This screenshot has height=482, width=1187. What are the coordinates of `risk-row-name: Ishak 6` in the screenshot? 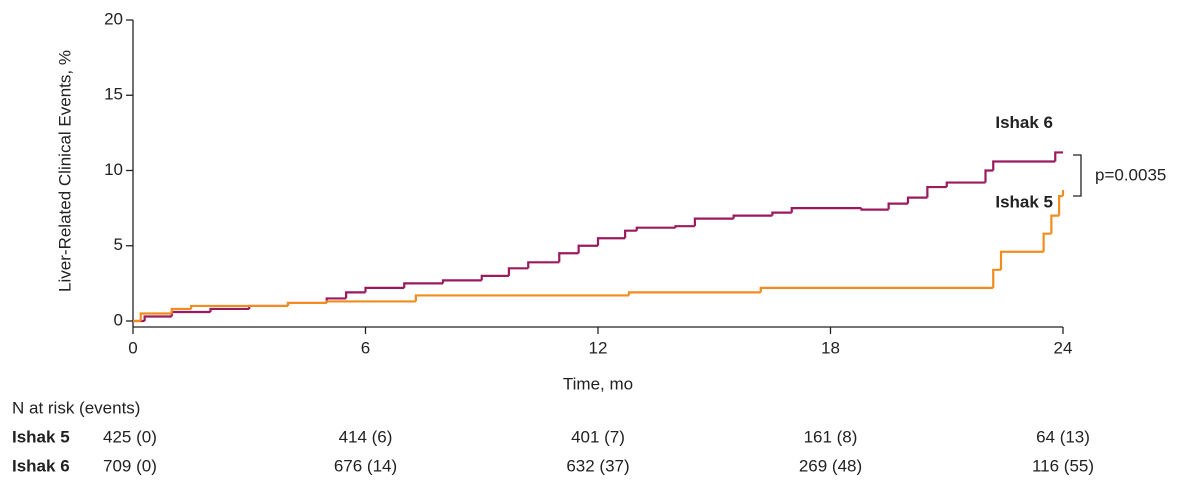 It's located at (41, 465).